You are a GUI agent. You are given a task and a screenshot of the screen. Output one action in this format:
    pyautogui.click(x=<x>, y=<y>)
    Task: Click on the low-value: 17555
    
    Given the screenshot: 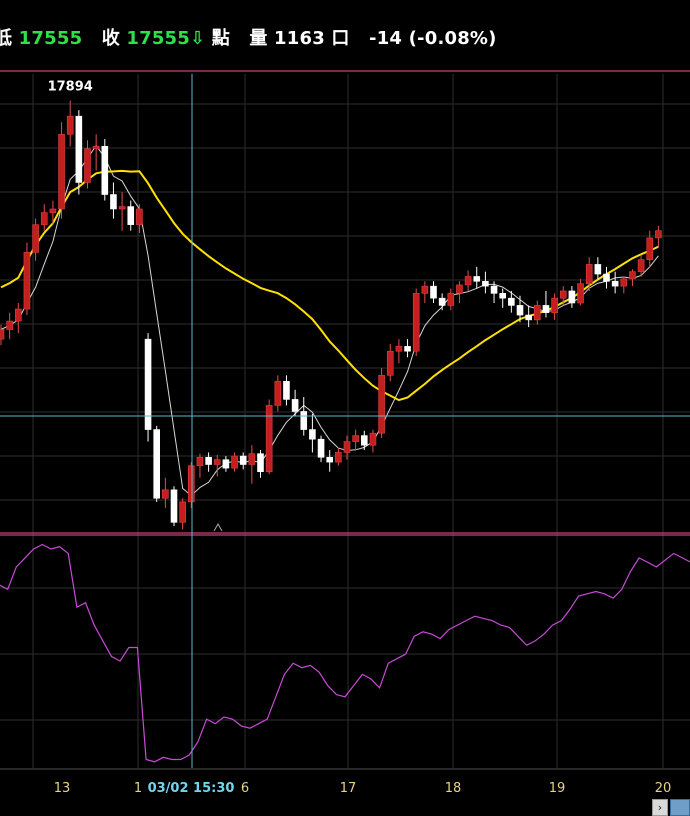 What is the action you would take?
    pyautogui.click(x=50, y=38)
    